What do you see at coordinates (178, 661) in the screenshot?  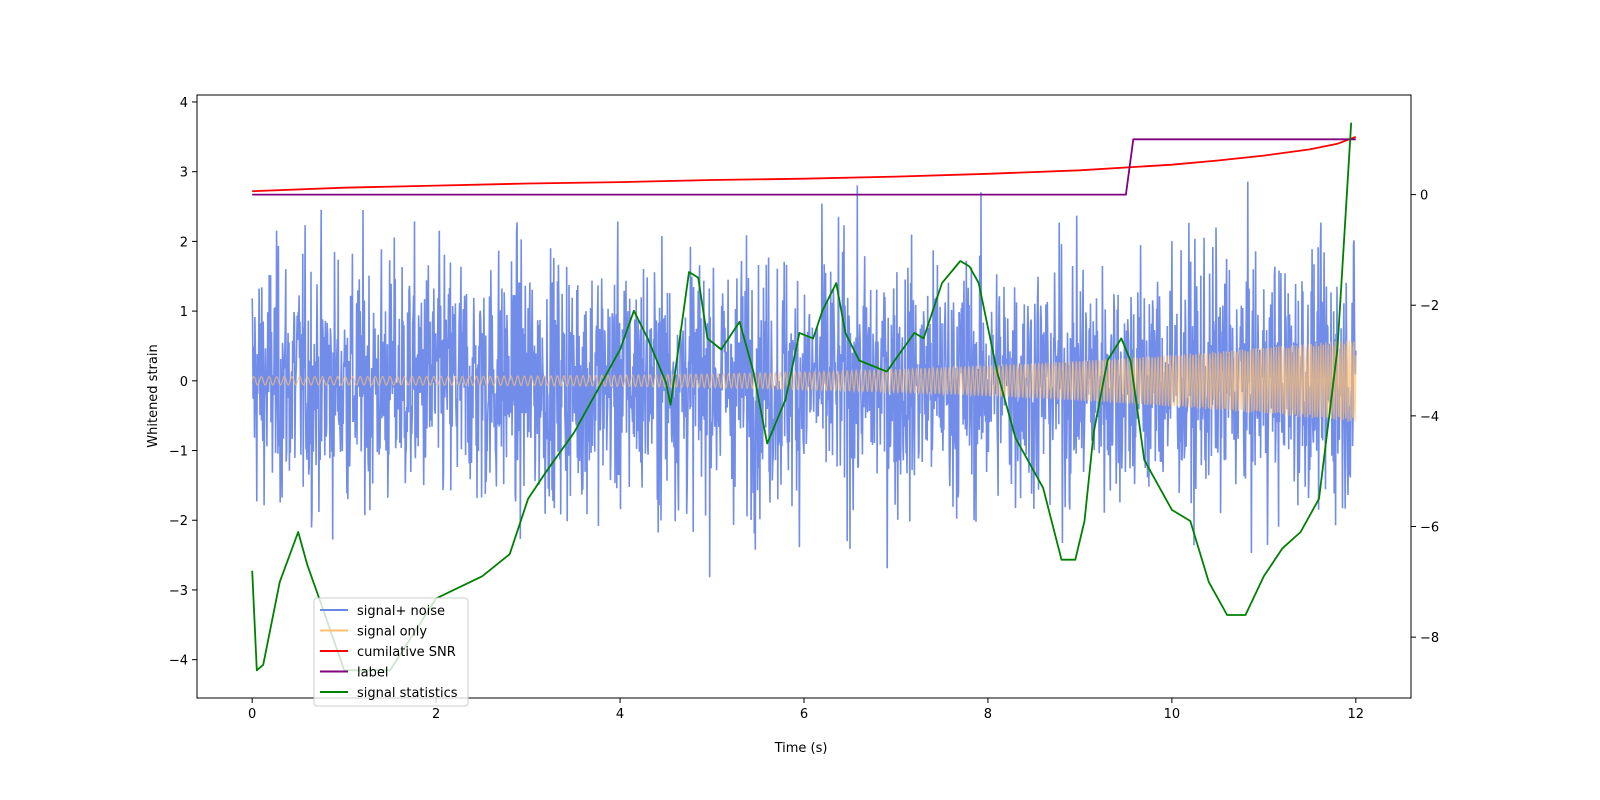 I see `y-tick-label: −4` at bounding box center [178, 661].